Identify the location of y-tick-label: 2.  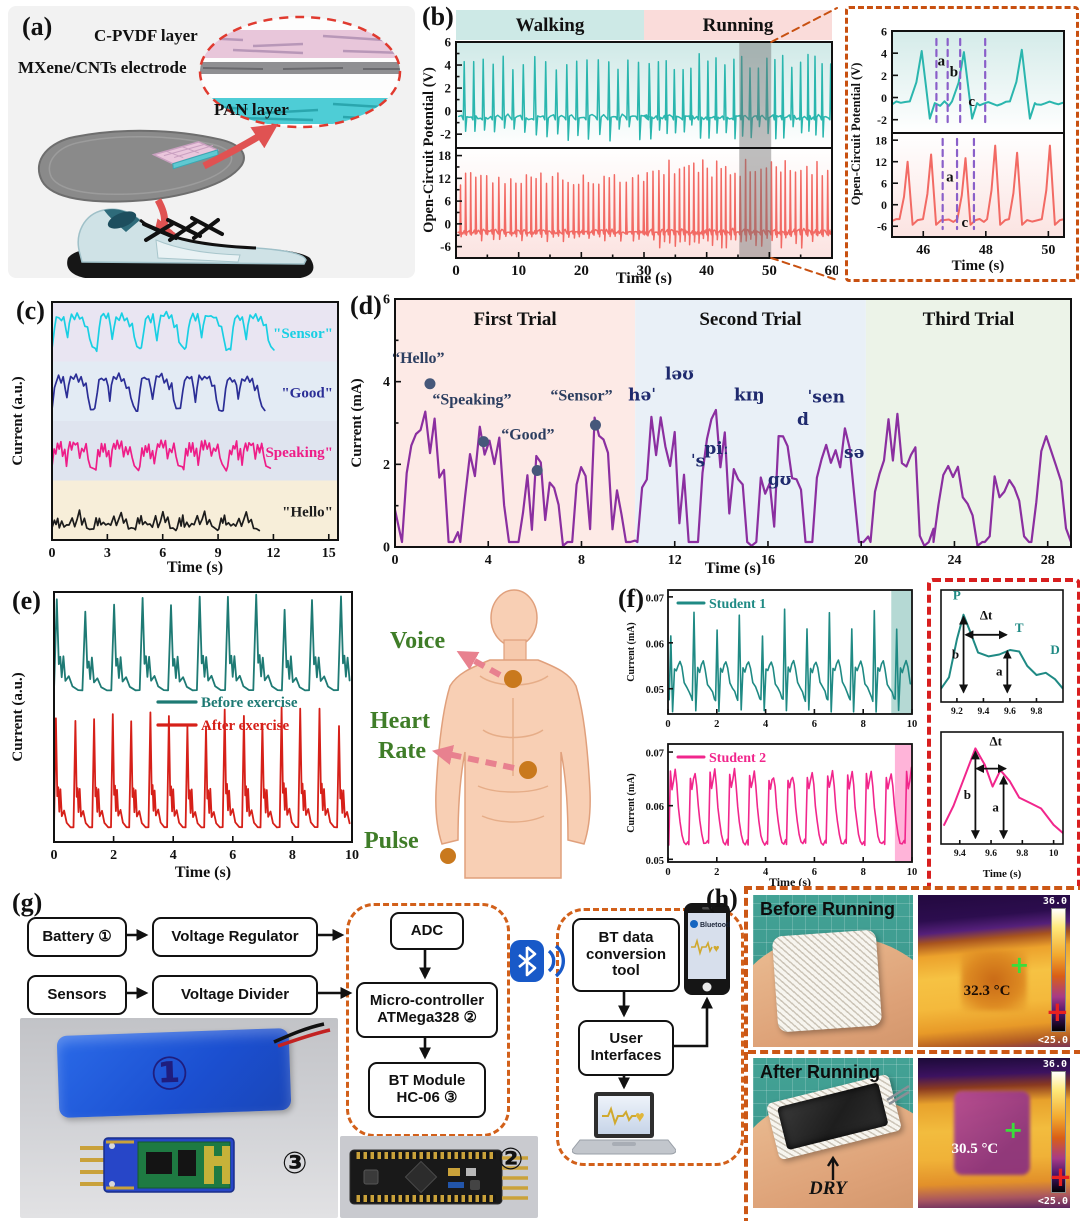
(448, 88).